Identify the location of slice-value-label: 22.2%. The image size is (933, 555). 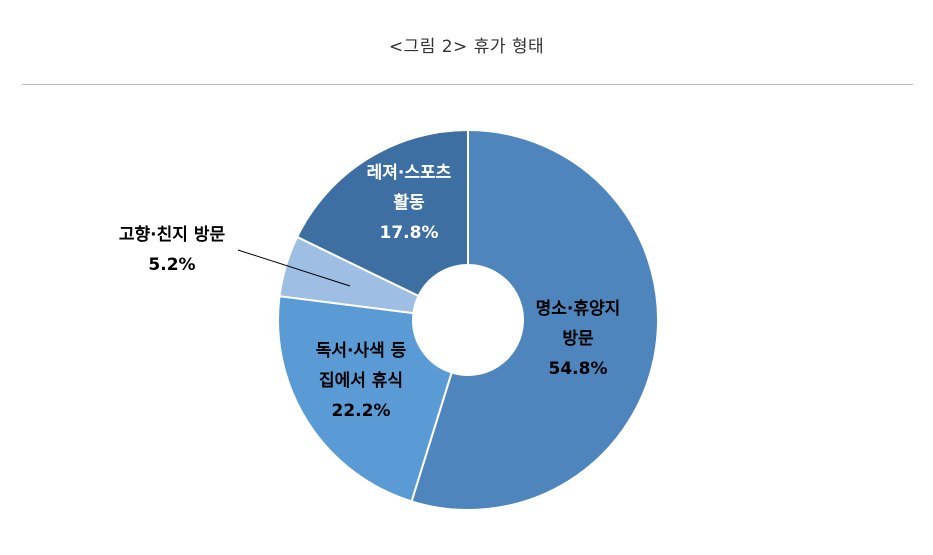
(361, 411).